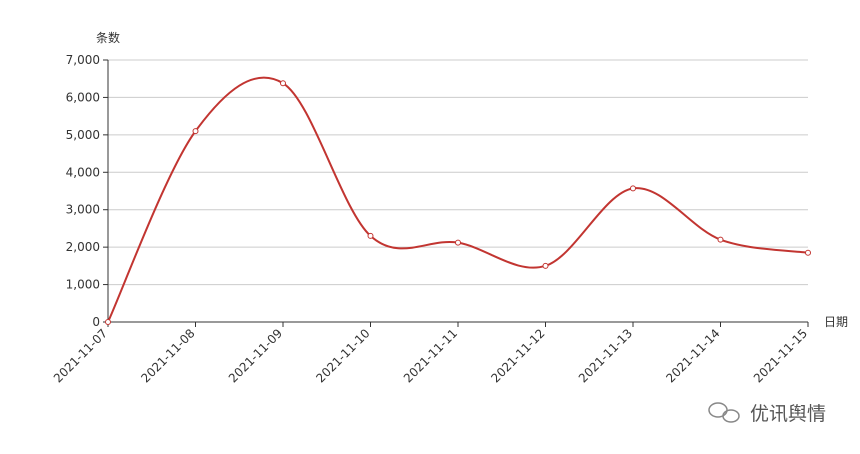 This screenshot has width=860, height=454. I want to click on x-tick-label: 2021-11-15, so click(780, 355).